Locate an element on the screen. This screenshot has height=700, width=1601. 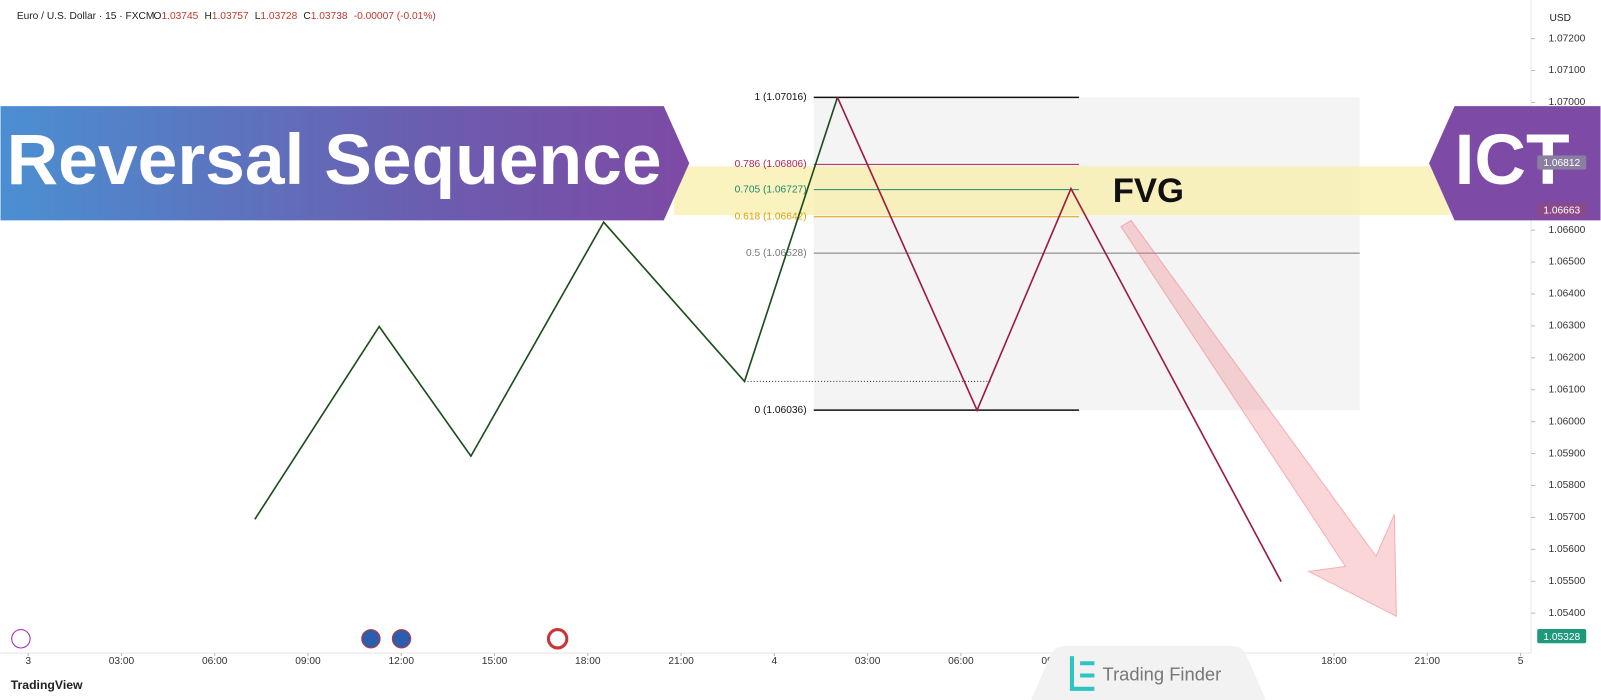
fib-label: 0.705 (1.06727) is located at coordinates (771, 189).